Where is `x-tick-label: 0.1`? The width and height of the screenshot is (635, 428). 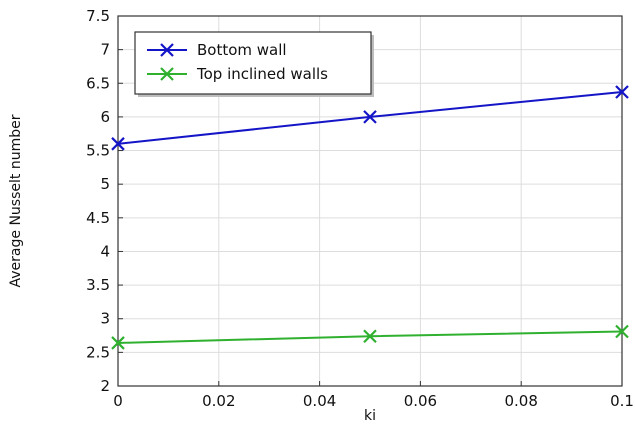 x-tick-label: 0.1 is located at coordinates (622, 401).